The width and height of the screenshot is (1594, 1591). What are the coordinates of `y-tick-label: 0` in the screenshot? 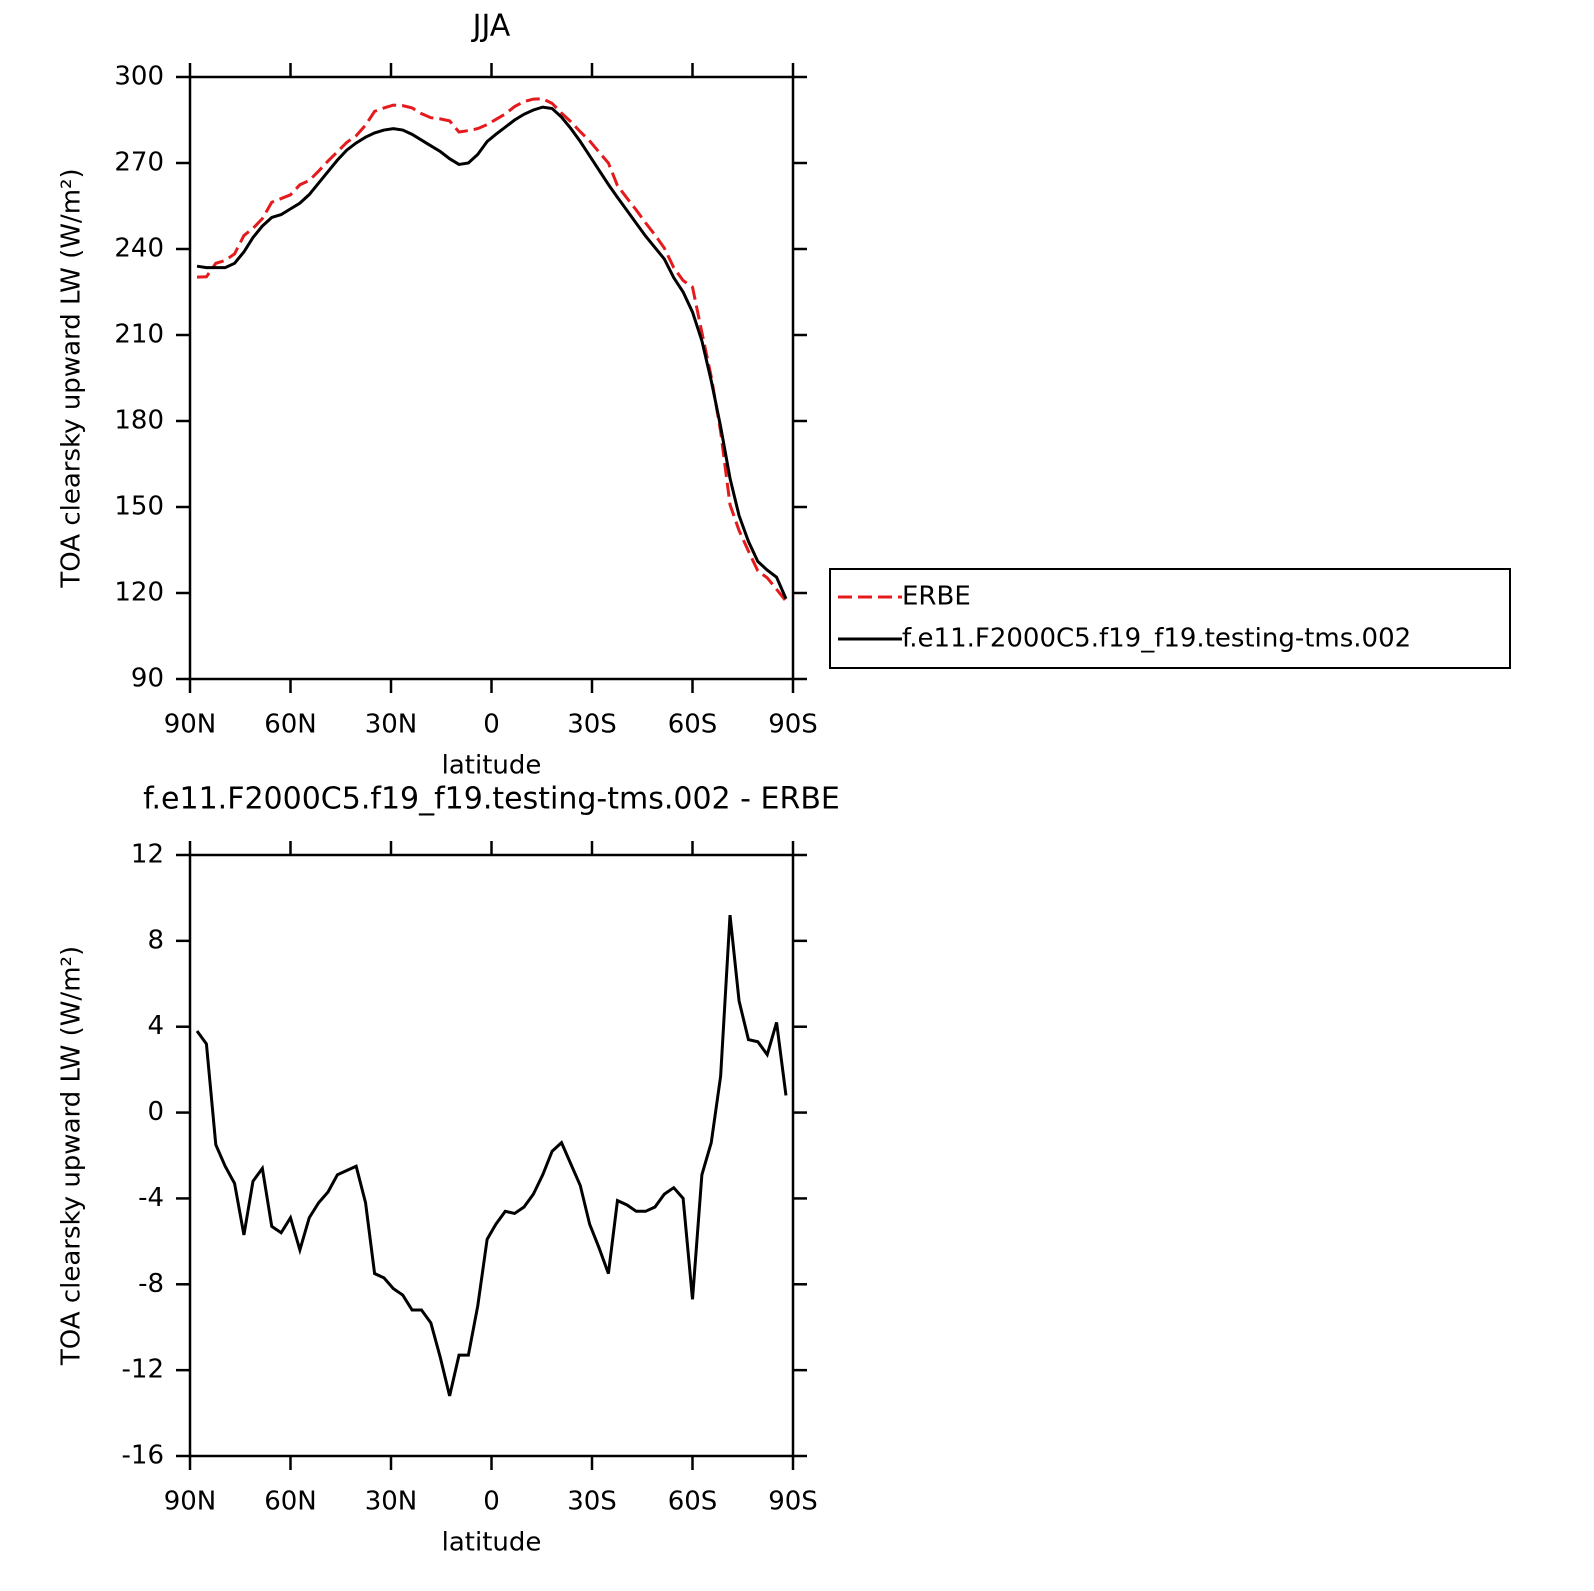 It's located at (155, 1112).